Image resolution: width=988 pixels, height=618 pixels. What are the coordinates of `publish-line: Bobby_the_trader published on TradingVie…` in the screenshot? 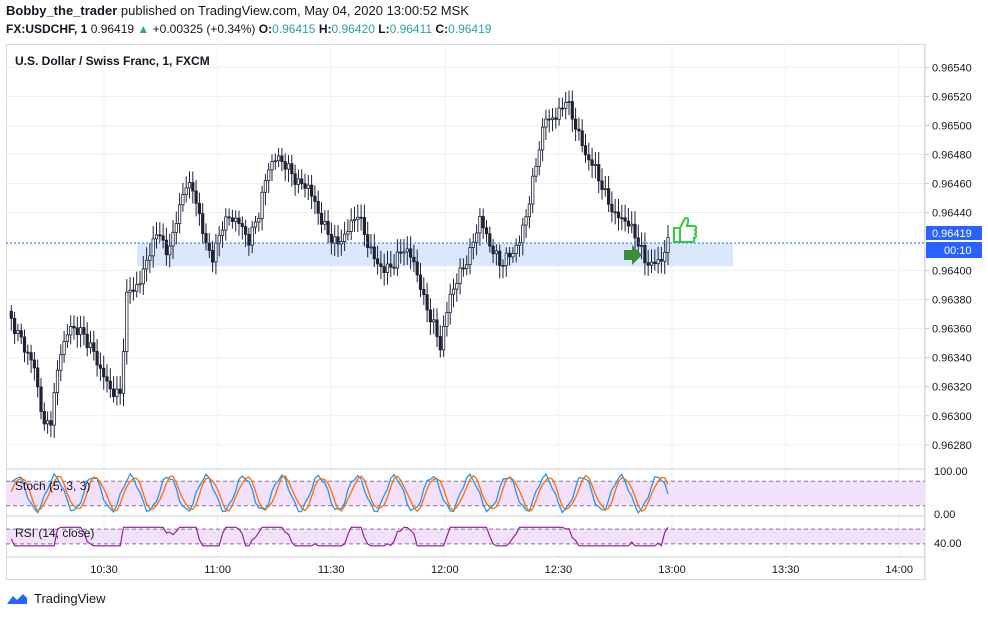 It's located at (237, 10).